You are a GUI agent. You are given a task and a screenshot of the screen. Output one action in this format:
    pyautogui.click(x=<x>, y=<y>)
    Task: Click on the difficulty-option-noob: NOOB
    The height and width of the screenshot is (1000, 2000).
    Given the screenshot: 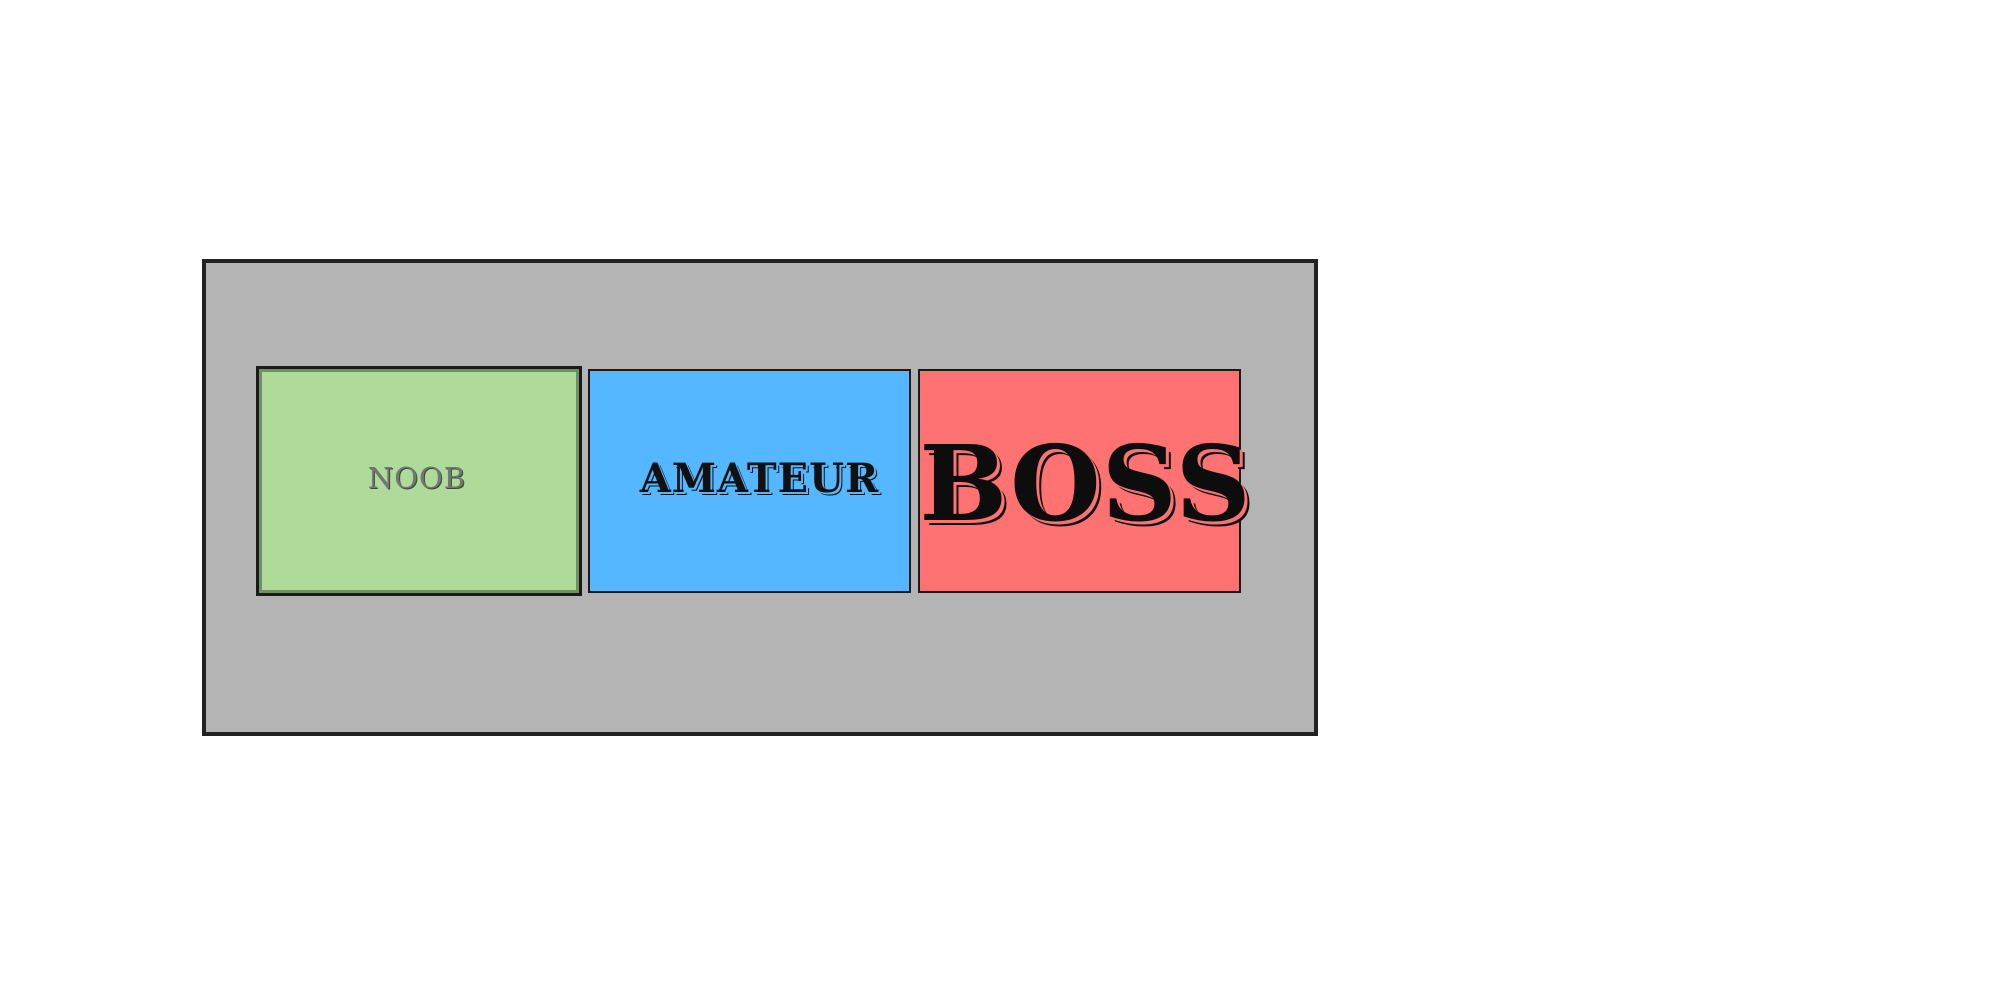 What is the action you would take?
    pyautogui.click(x=419, y=481)
    